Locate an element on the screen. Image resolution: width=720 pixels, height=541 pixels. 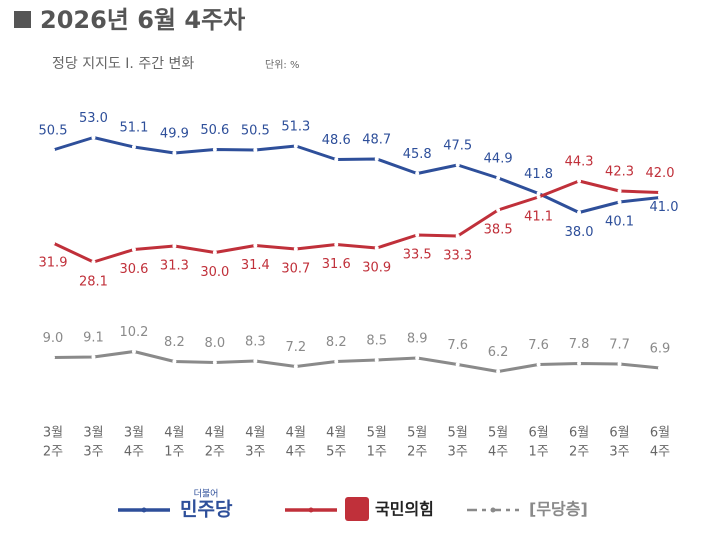
value-label: 30.7 is located at coordinates (295, 269).